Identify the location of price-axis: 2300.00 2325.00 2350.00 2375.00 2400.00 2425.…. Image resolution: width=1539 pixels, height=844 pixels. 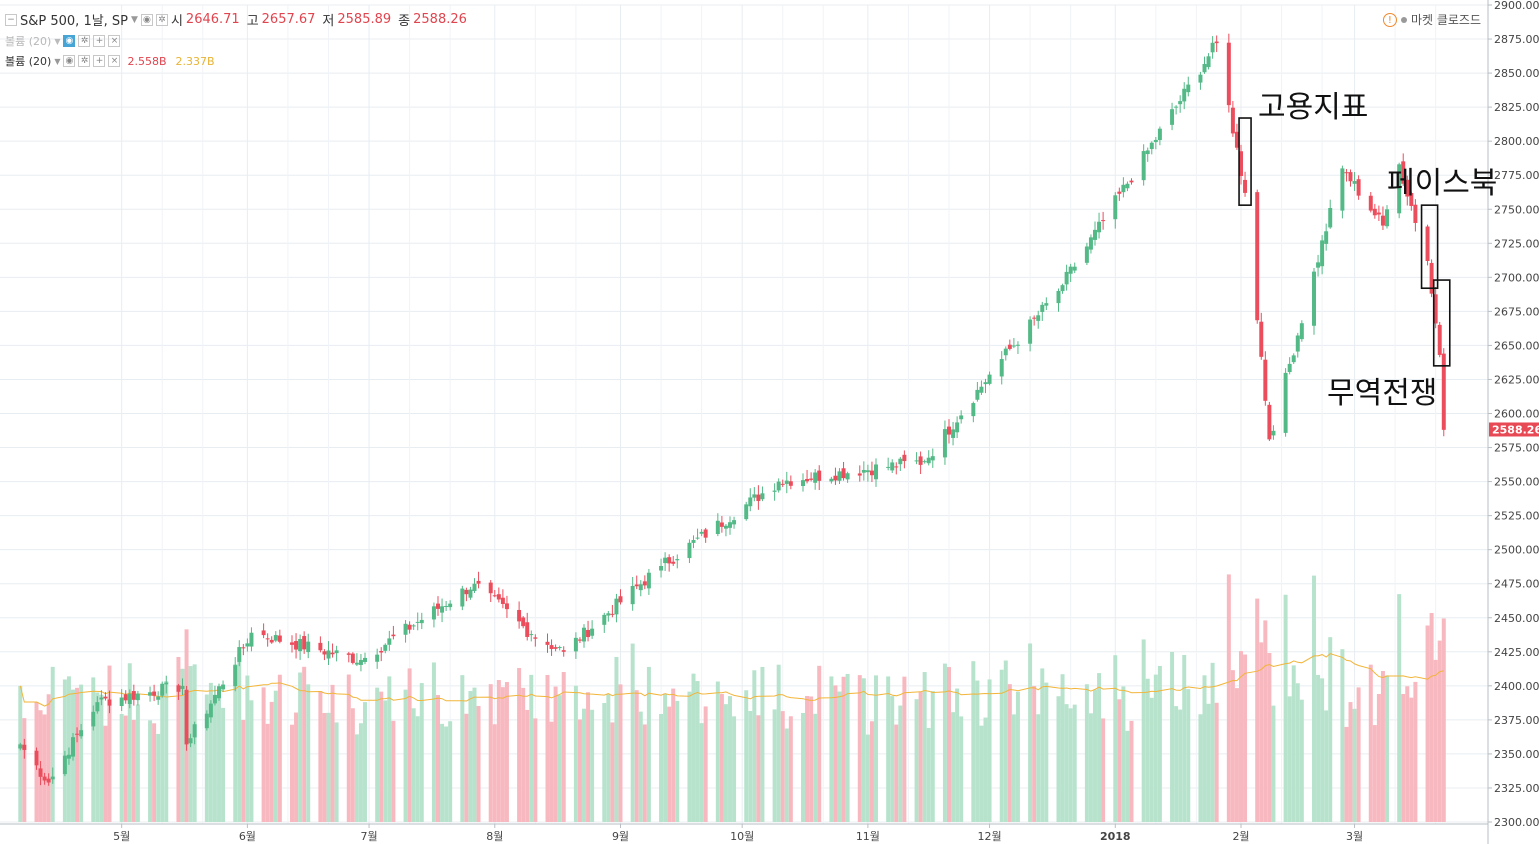
(1513, 422).